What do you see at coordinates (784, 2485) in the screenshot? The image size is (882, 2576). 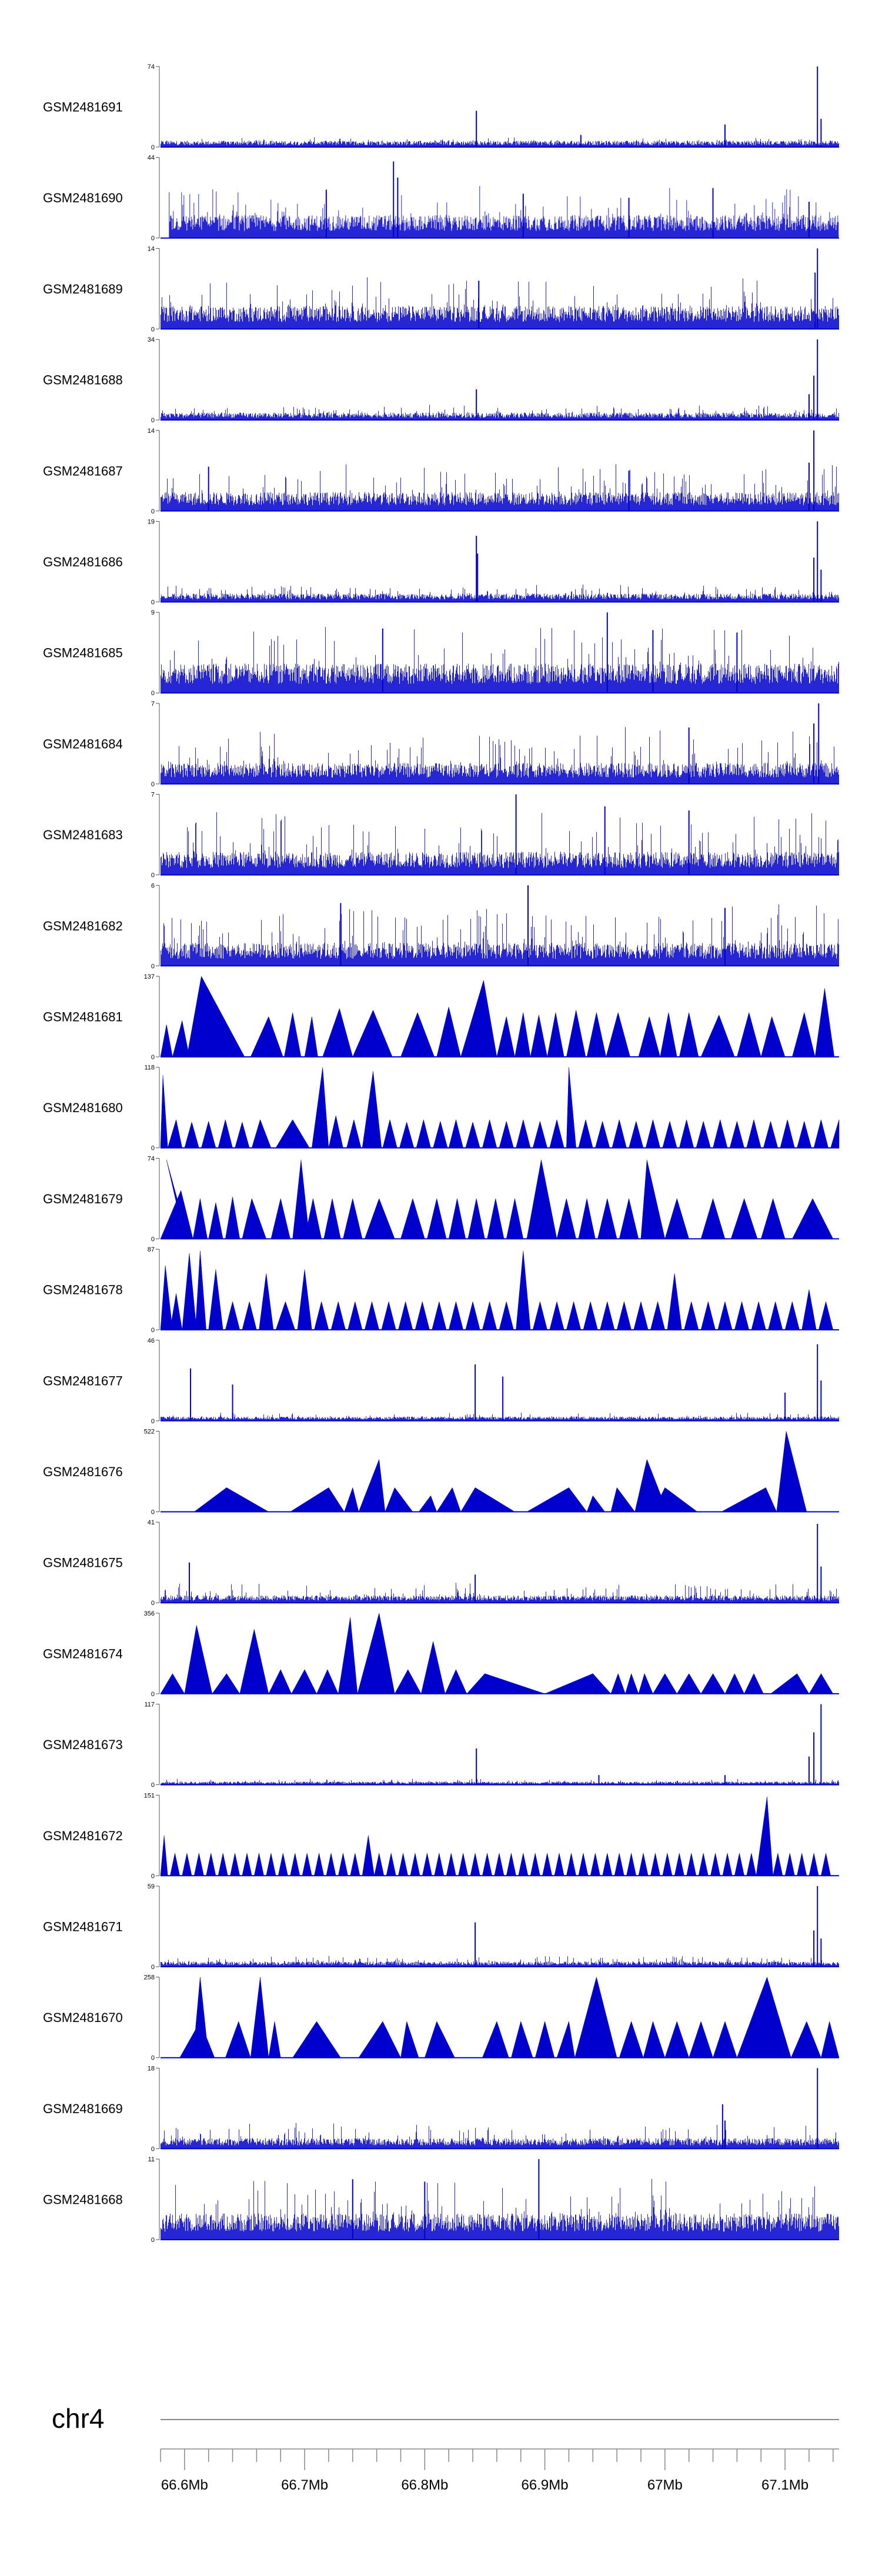 I see `x-tick-label: 67.1Mb` at bounding box center [784, 2485].